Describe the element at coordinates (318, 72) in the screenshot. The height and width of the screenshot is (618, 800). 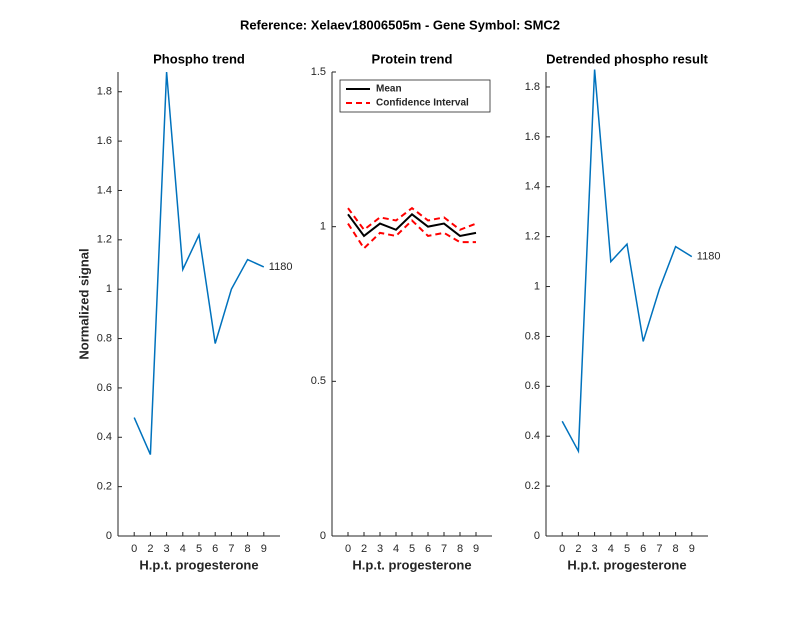
I see `y-tick-label: 1.5` at that location.